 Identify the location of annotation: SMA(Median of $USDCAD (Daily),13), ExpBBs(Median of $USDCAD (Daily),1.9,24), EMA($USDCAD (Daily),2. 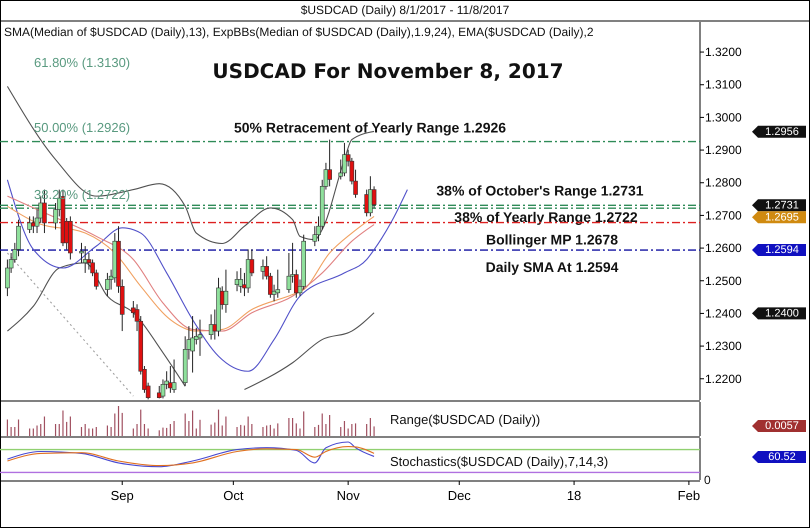
(299, 32).